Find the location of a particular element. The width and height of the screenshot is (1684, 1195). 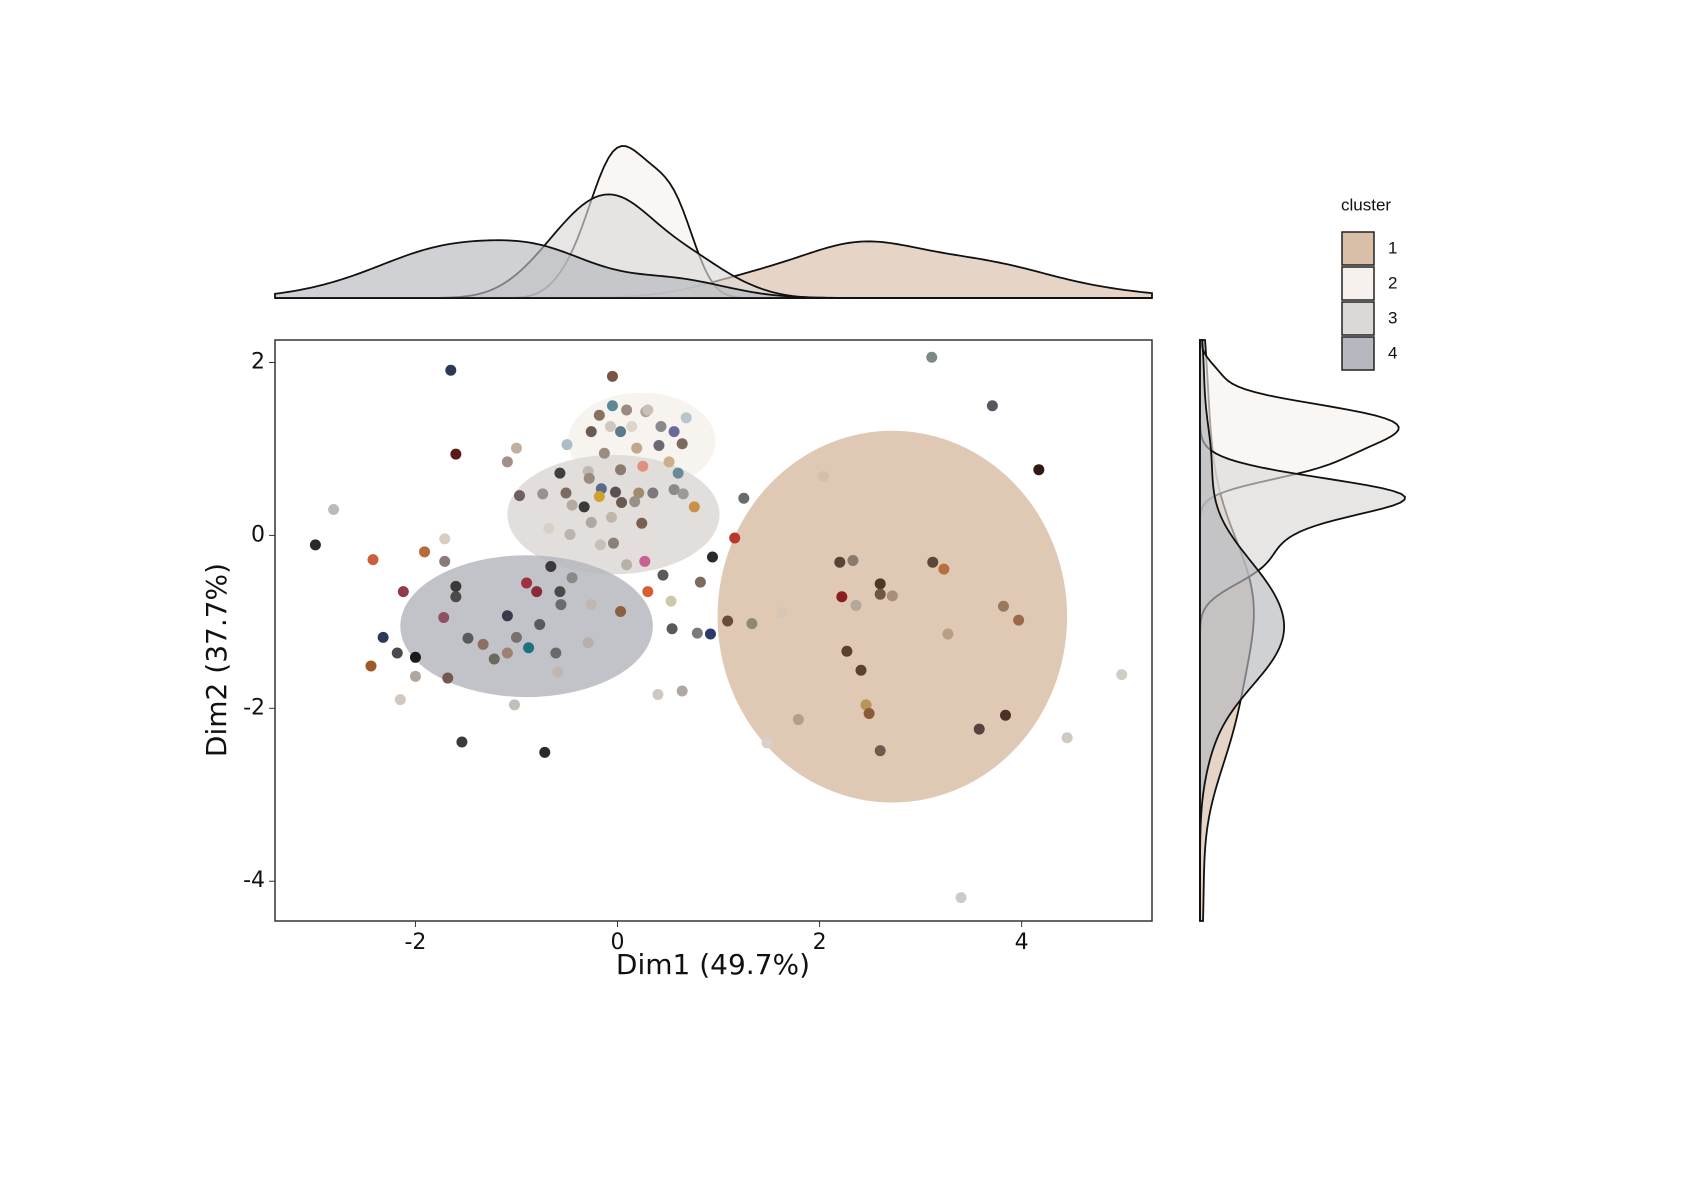

y-tick-label: -2 is located at coordinates (254, 707).